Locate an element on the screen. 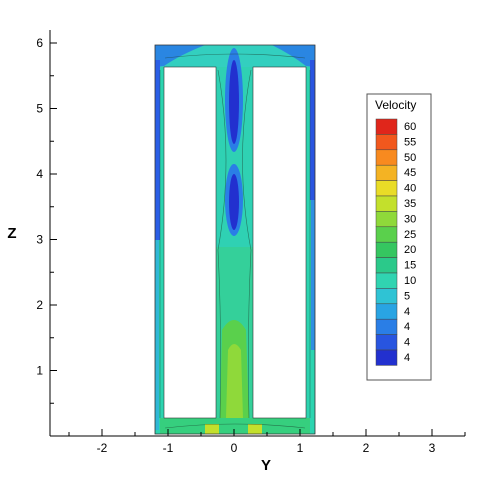 This screenshot has height=480, width=480. y-tick-label: 5 is located at coordinates (39, 109).